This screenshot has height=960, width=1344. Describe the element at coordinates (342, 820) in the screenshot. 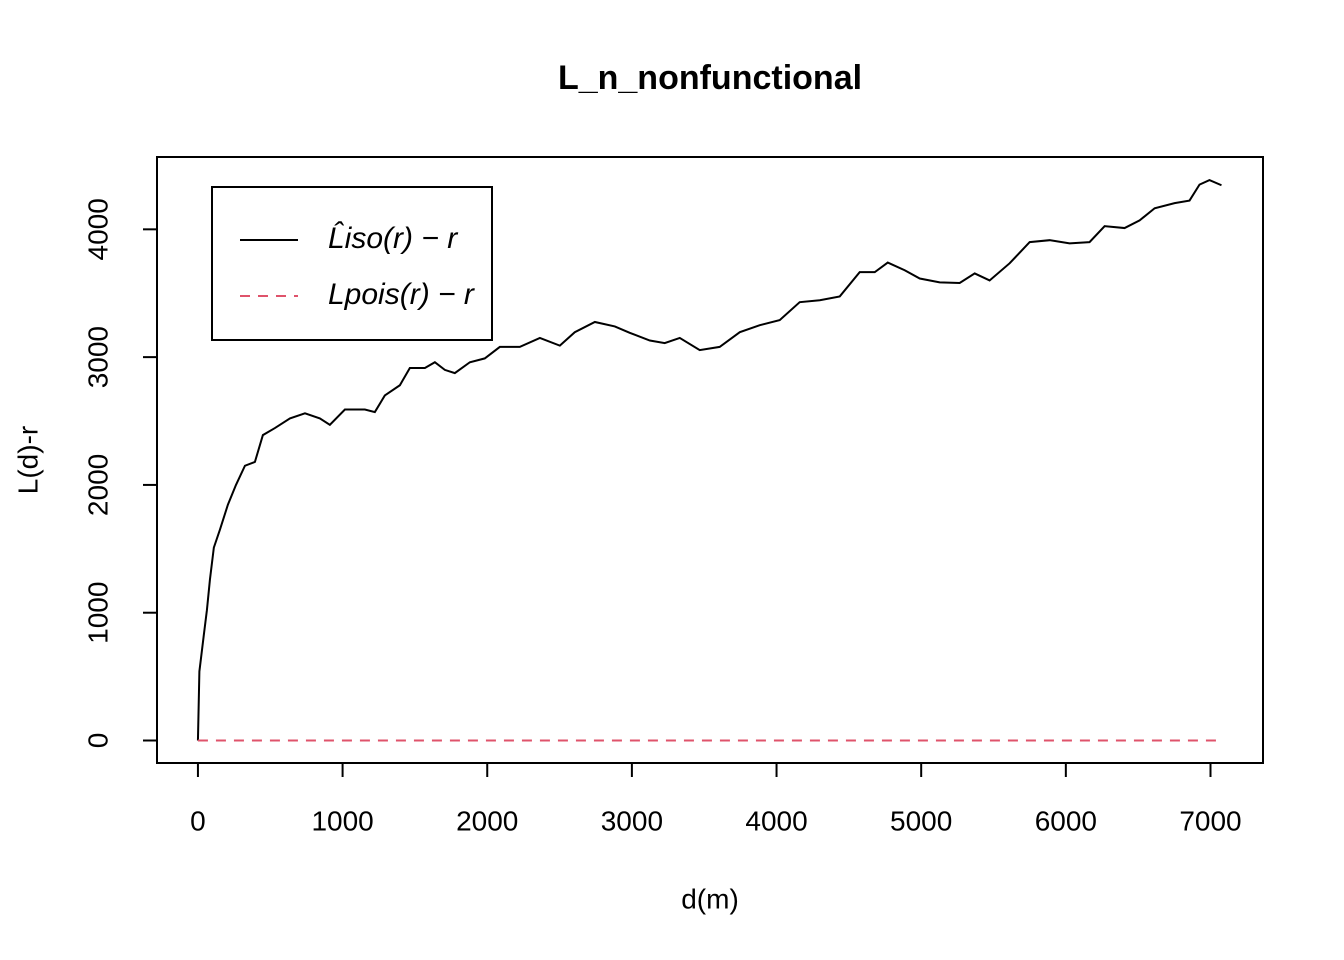

I see `x-tick-label: 1000` at that location.